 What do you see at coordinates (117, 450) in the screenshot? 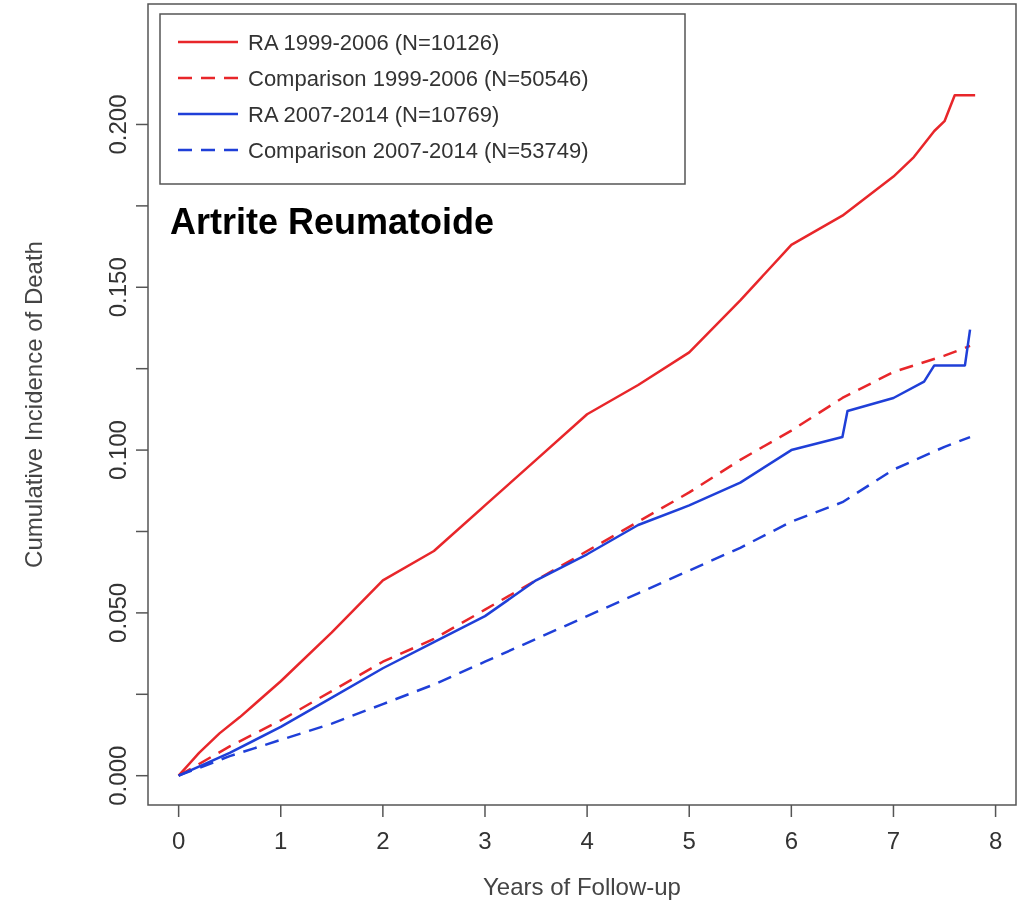
I see `y-tick-label: 0.100` at bounding box center [117, 450].